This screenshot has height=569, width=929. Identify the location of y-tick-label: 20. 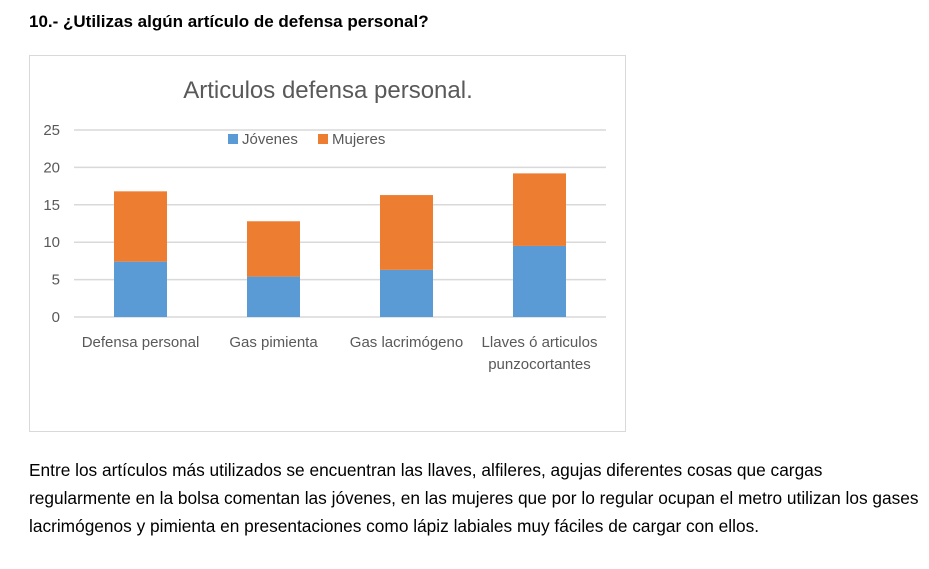
(51, 167).